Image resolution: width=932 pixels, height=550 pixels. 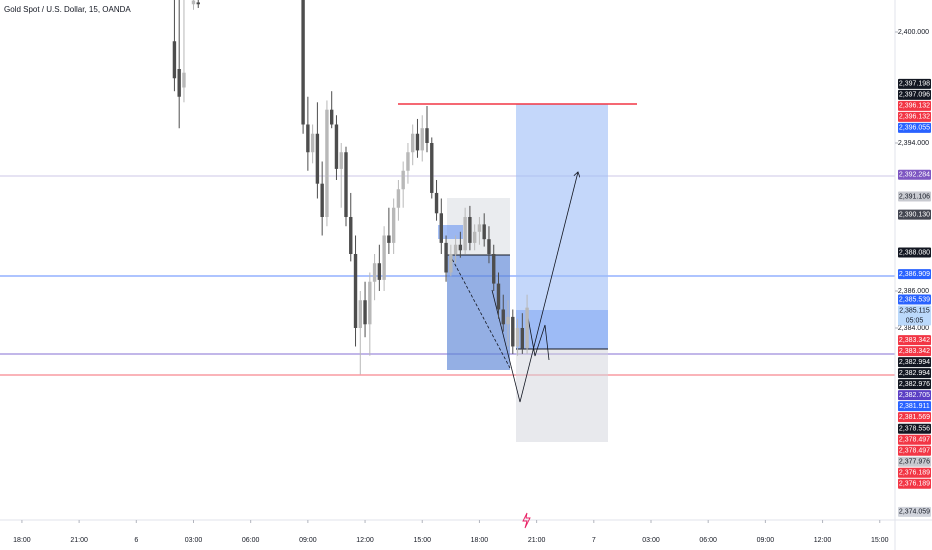 What do you see at coordinates (526, 520) in the screenshot?
I see `lightning-icon` at bounding box center [526, 520].